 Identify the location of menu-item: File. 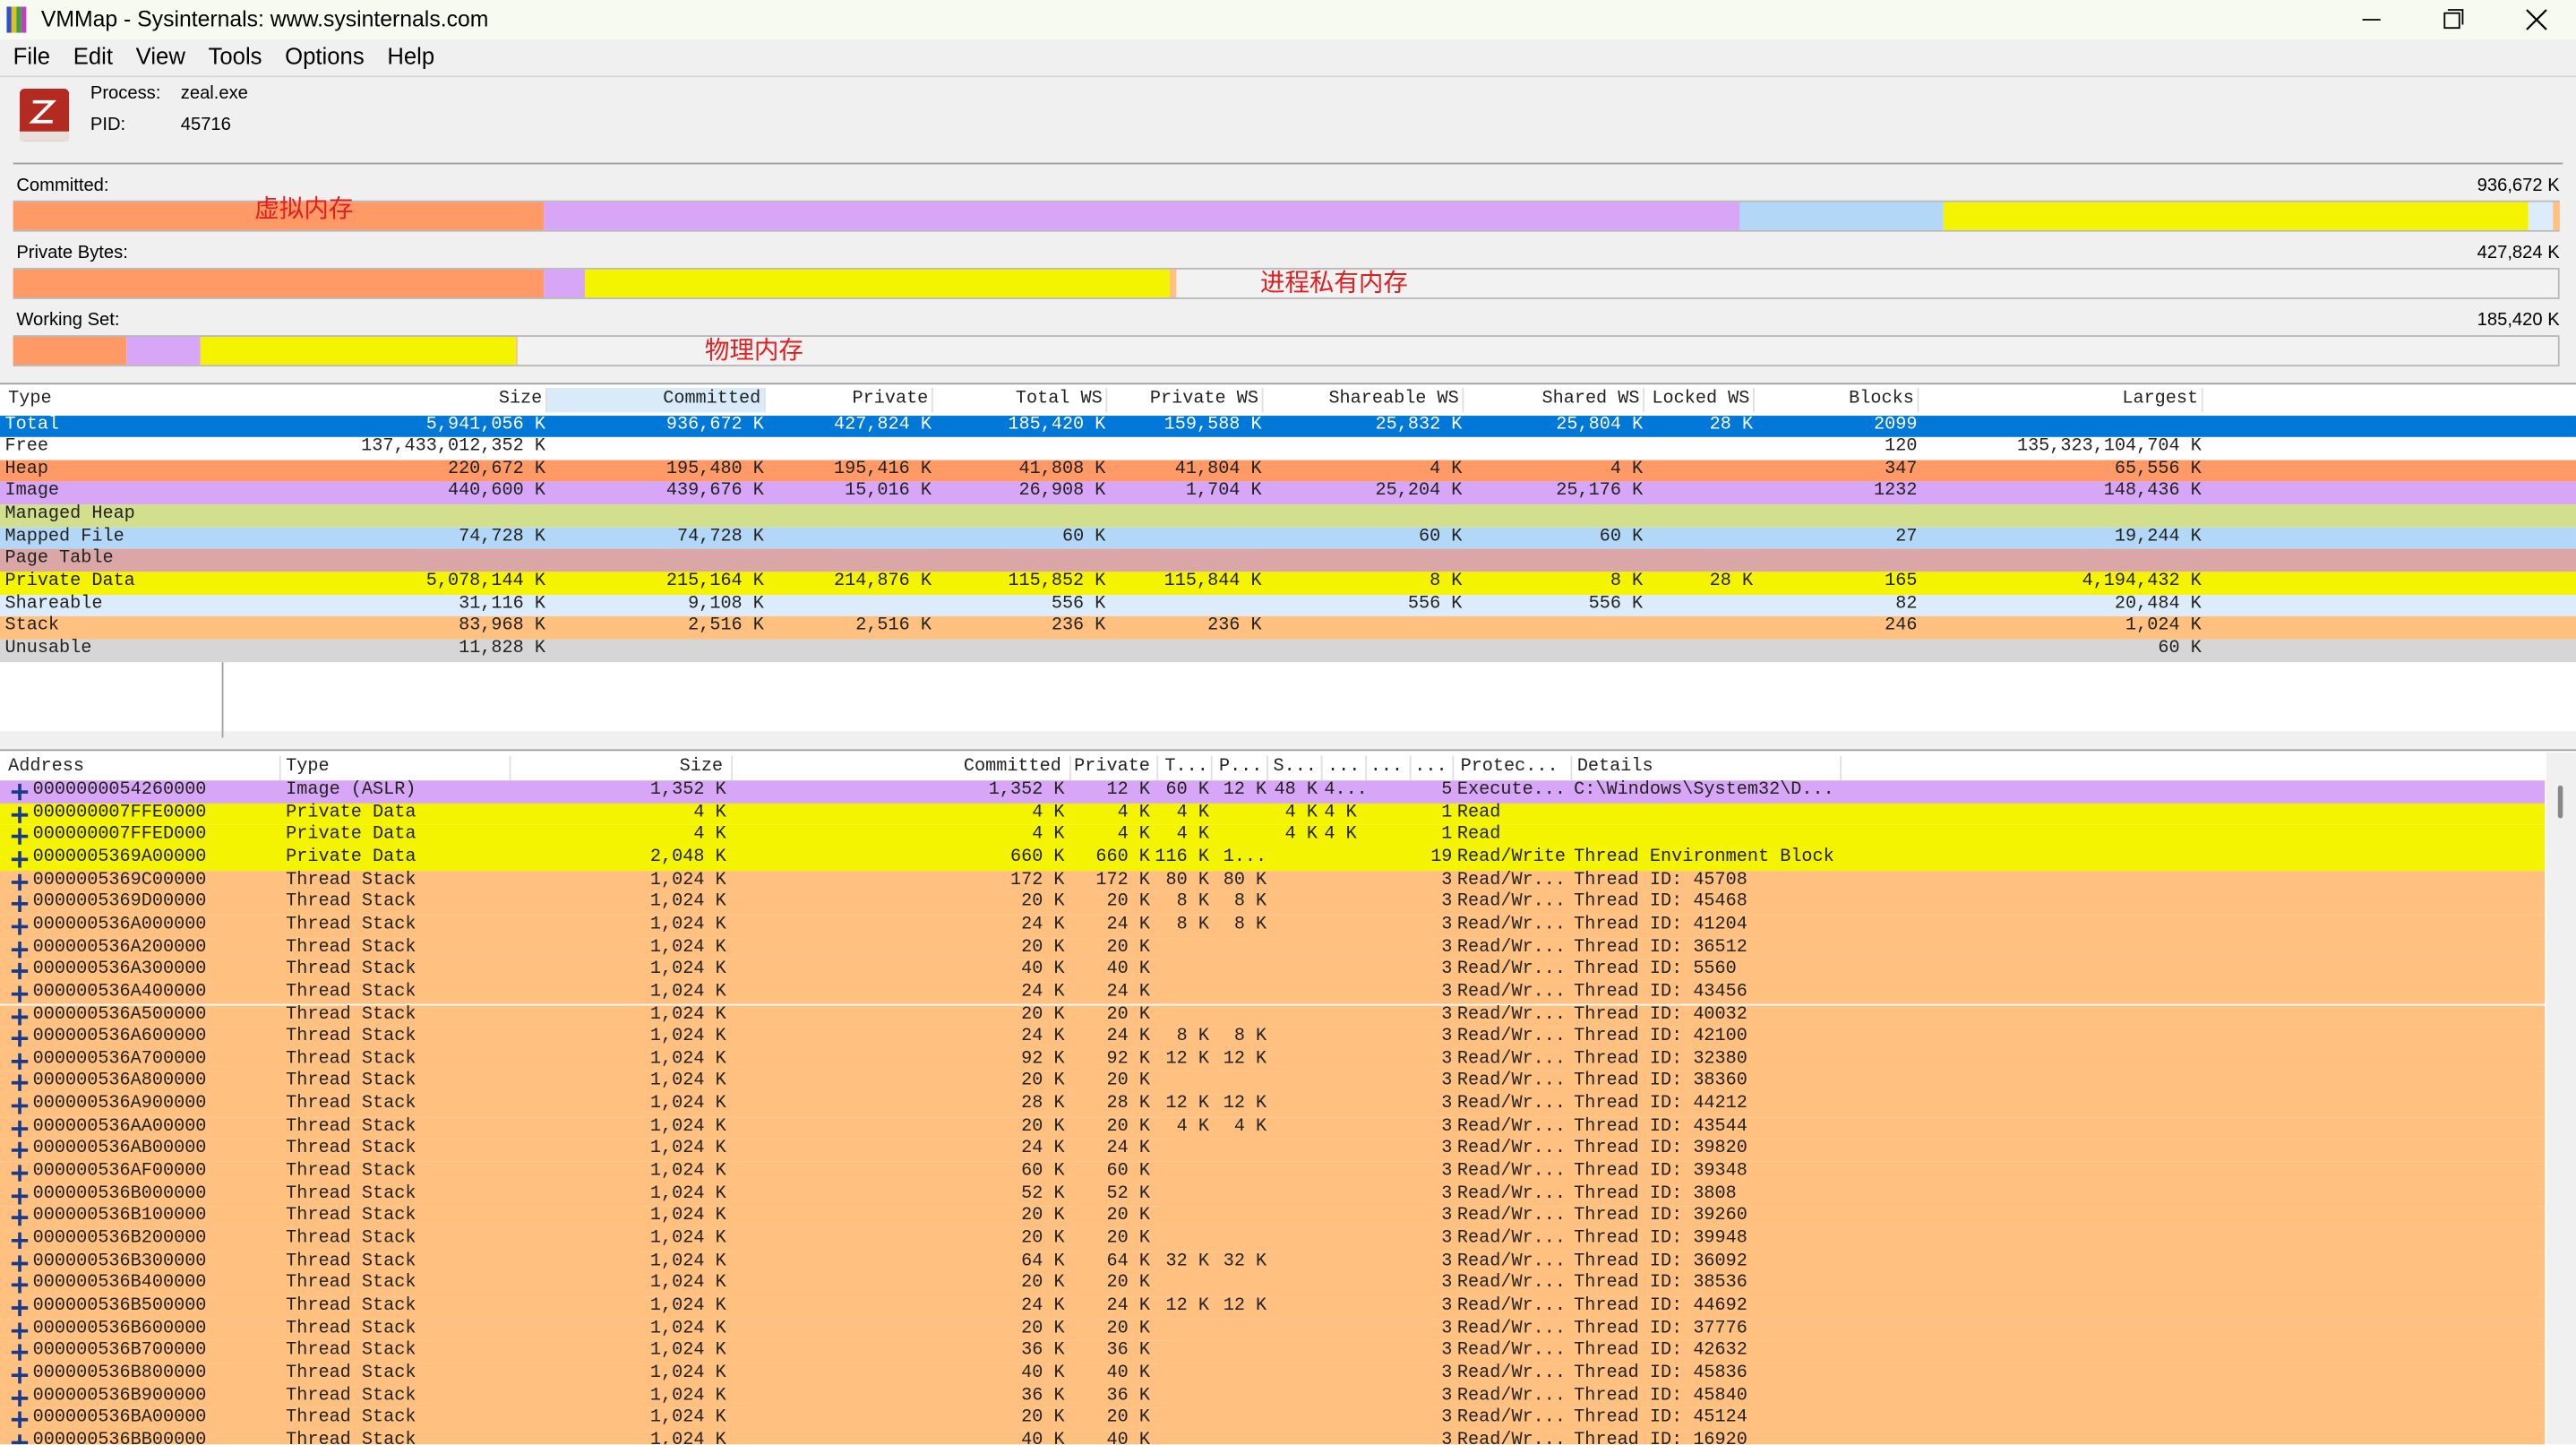
(32, 56).